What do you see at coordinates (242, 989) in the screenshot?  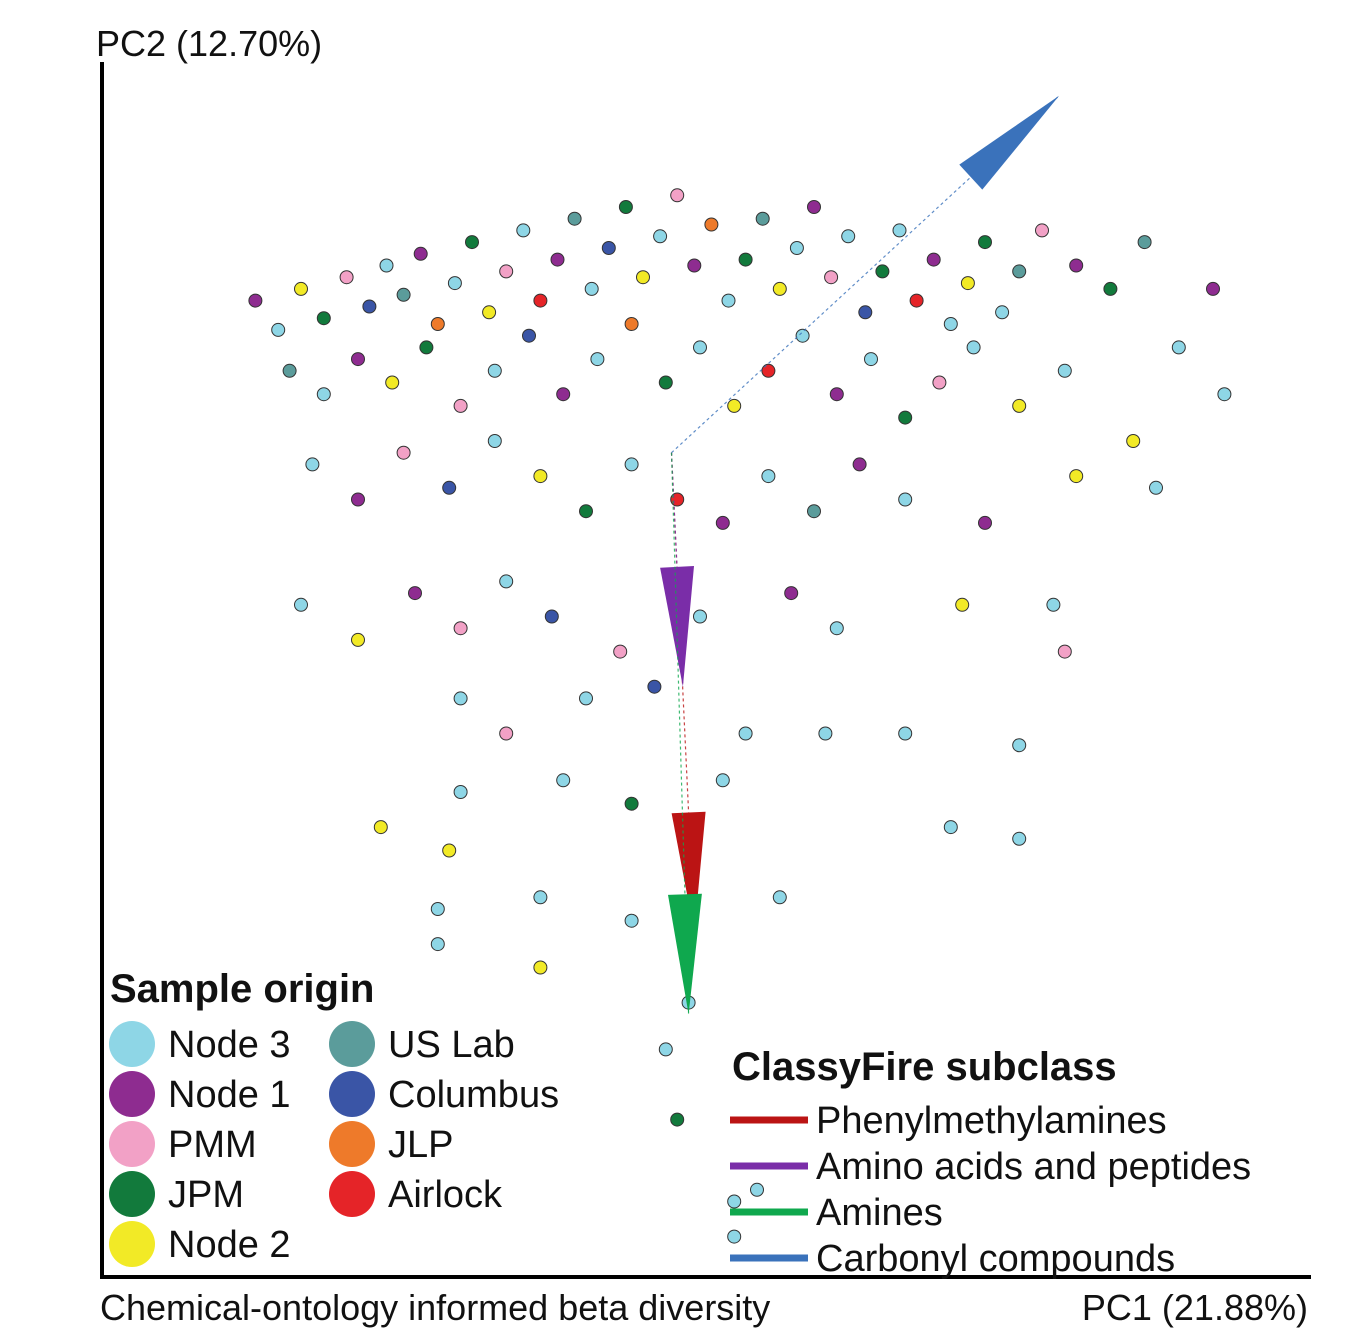 I see `legend-title: Sample origin` at bounding box center [242, 989].